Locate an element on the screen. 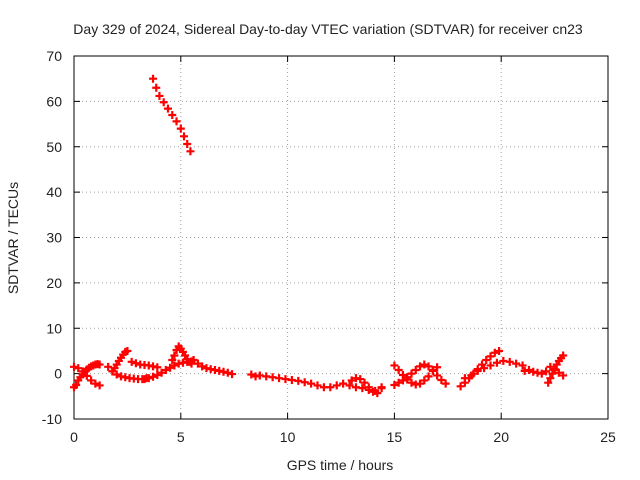  series-arc-l is located at coordinates (420, 374).